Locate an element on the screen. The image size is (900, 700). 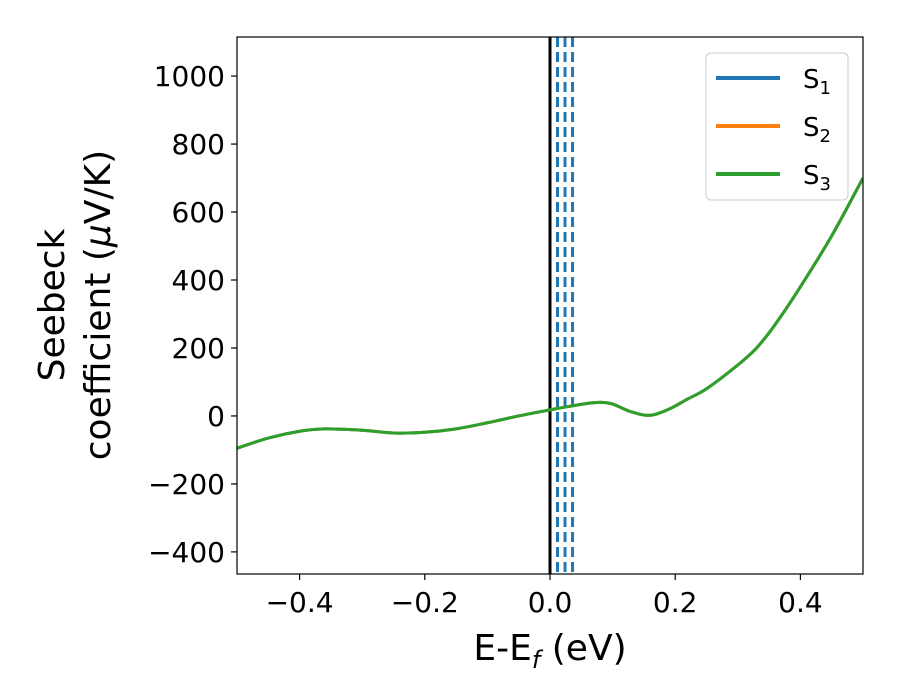
y-tick-label: 800 is located at coordinates (198, 144).